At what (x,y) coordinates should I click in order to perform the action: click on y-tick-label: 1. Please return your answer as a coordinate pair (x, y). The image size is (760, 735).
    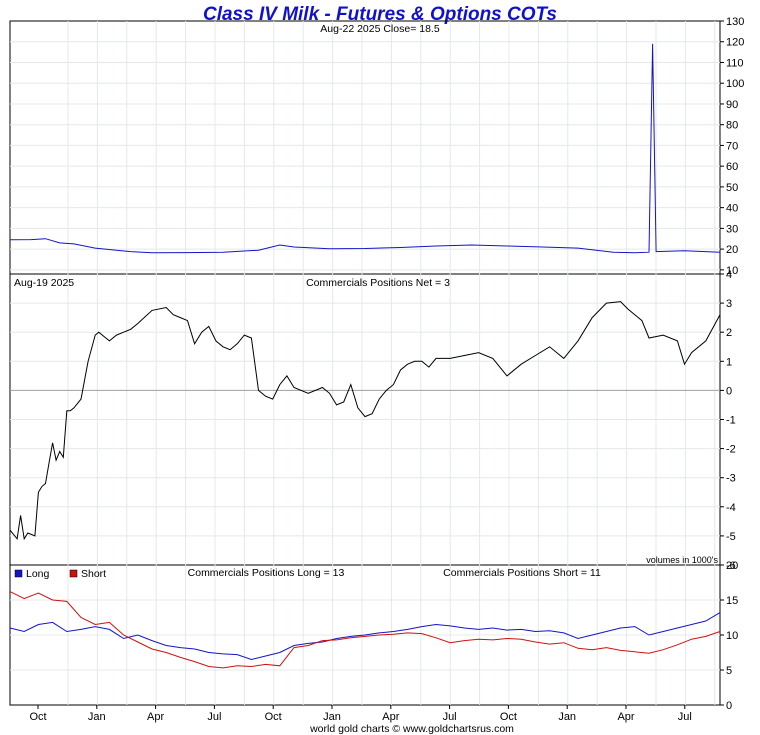
    Looking at the image, I should click on (729, 362).